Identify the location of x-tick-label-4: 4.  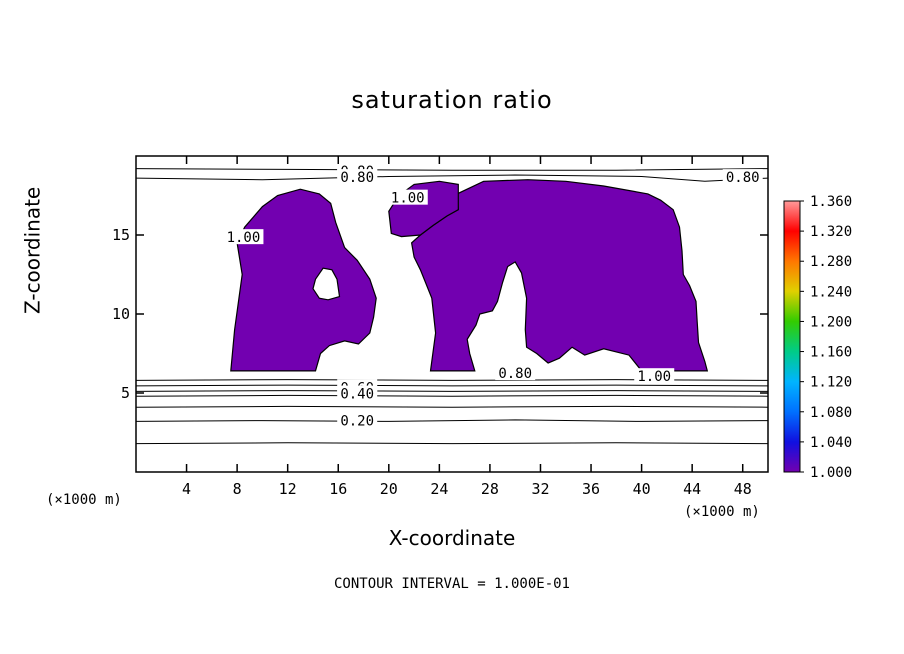
(186, 489).